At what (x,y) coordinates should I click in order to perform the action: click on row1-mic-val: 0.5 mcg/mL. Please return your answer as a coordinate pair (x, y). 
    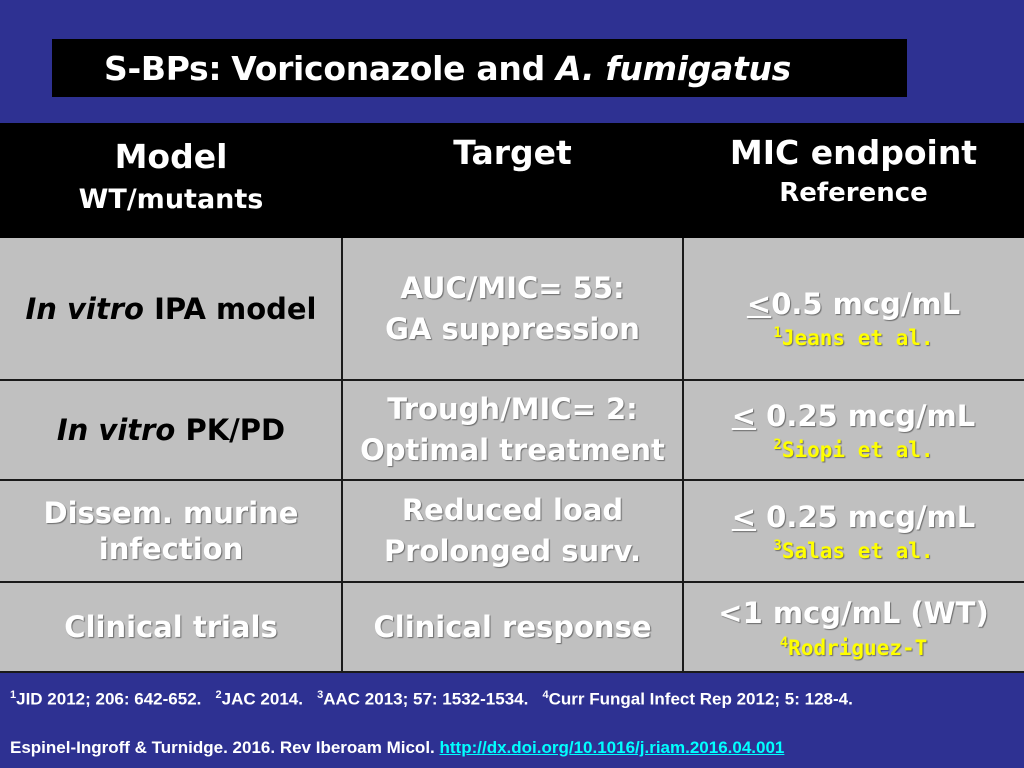
    Looking at the image, I should click on (866, 303).